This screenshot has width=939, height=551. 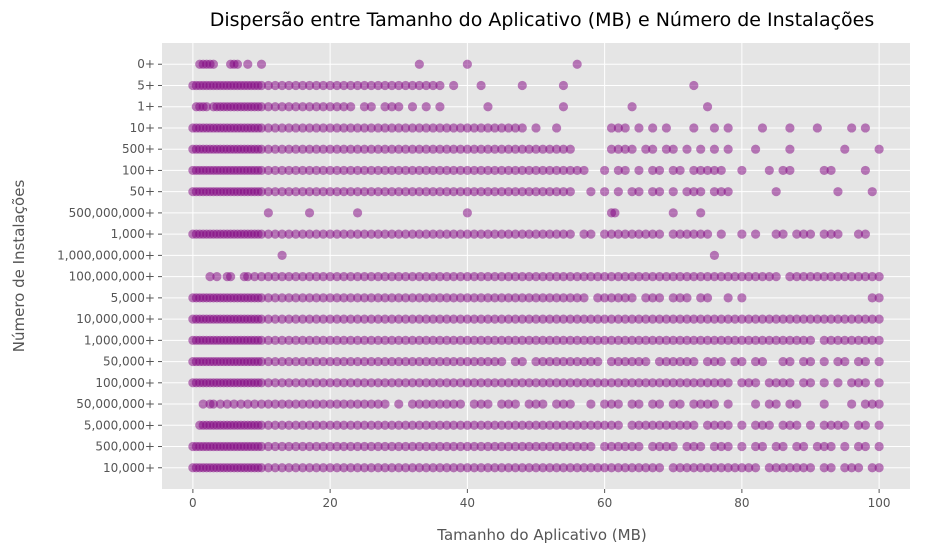 I want to click on y-tick-label: 1,000,000+, so click(x=119, y=340).